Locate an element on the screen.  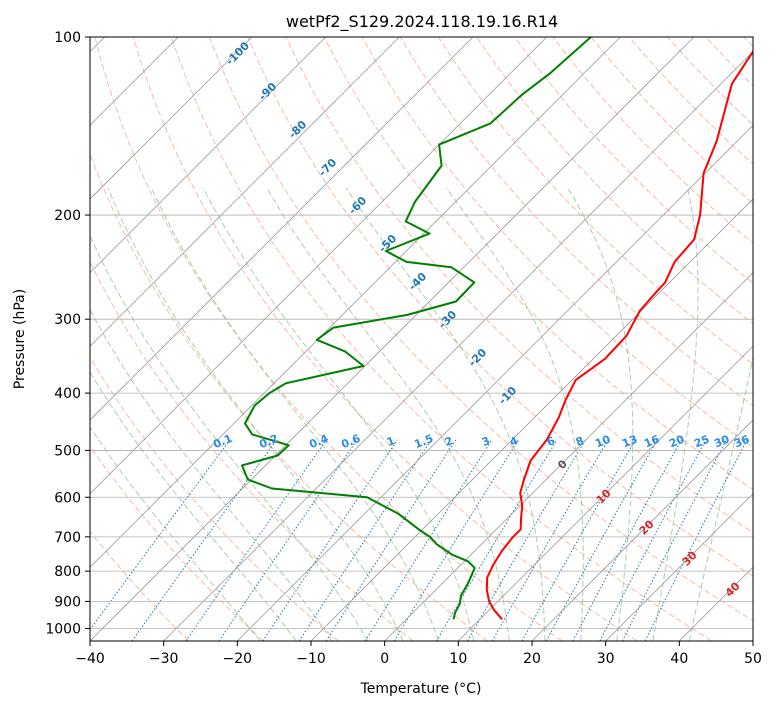
mixing-ratio-label: 2 is located at coordinates (449, 441).